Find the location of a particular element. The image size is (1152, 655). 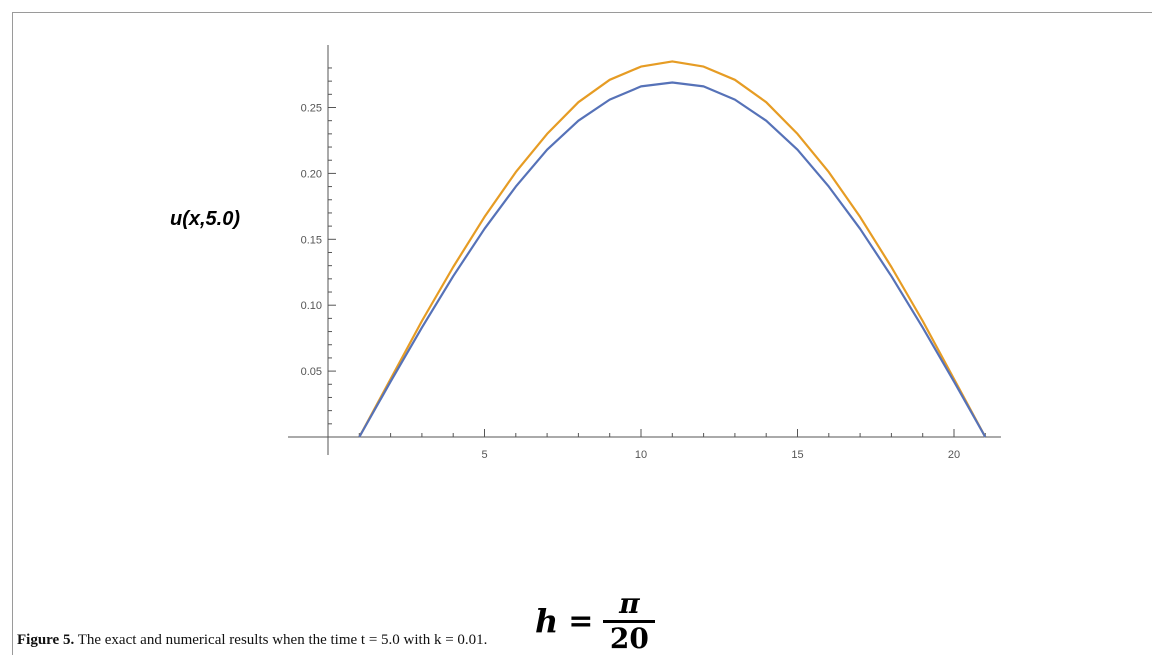

x-tick-label: 20 is located at coordinates (954, 455).